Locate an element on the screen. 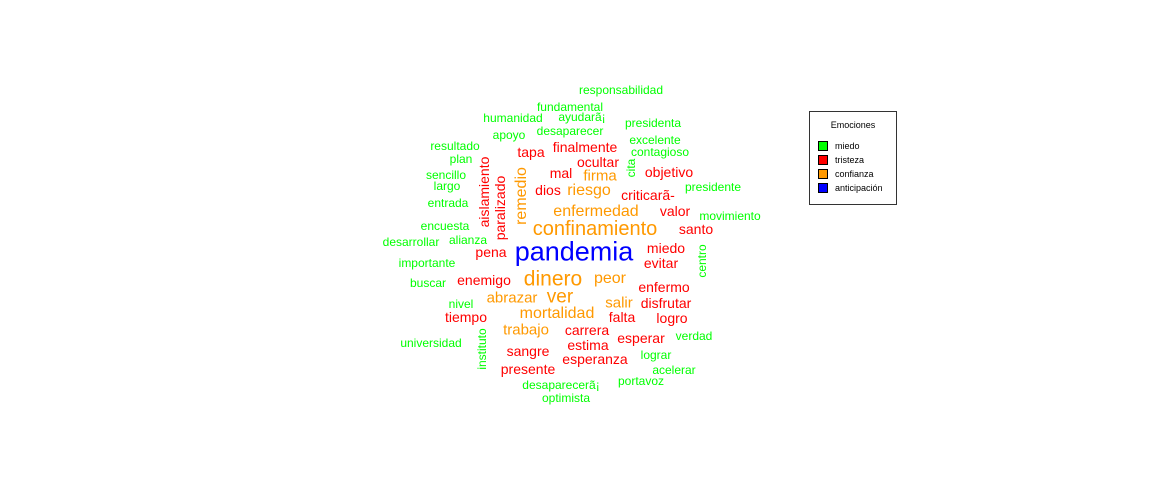 Image resolution: width=1152 pixels, height=504 pixels. word-3: ver is located at coordinates (560, 297).